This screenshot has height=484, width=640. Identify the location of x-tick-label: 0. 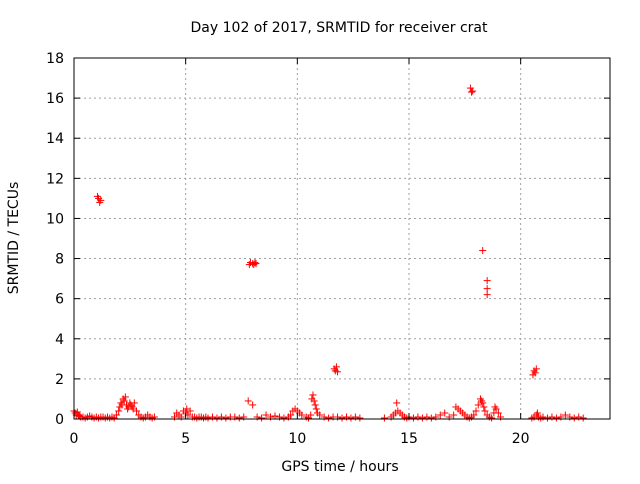
(74, 439).